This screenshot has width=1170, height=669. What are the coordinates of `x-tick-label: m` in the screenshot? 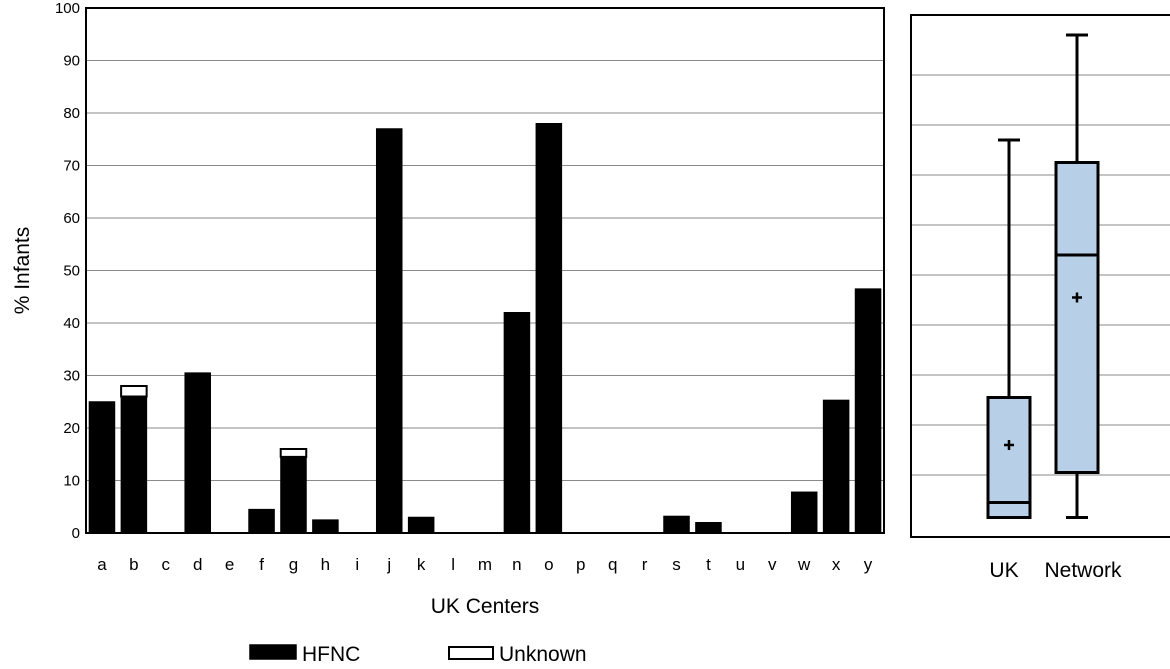 It's located at (485, 564).